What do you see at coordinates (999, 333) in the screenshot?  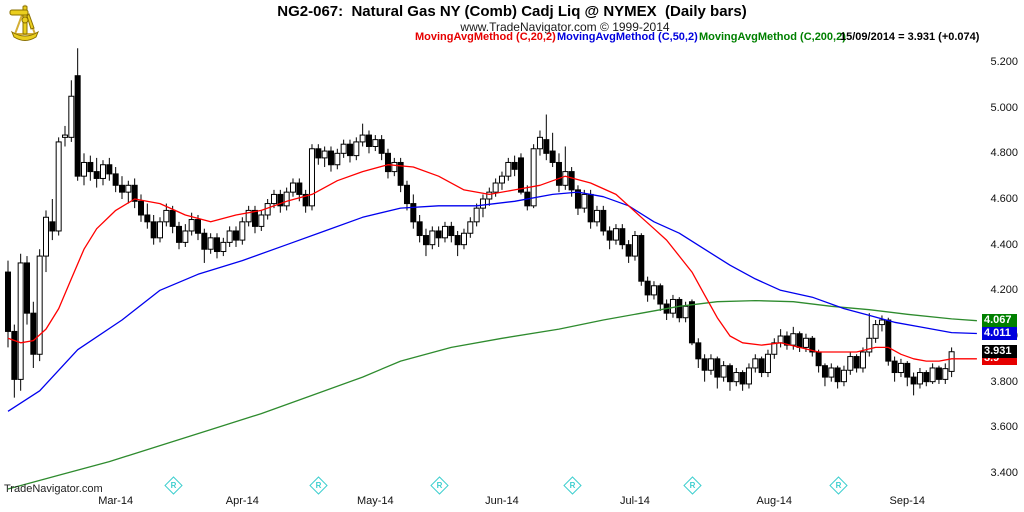 I see `price-box: 4.011` at bounding box center [999, 333].